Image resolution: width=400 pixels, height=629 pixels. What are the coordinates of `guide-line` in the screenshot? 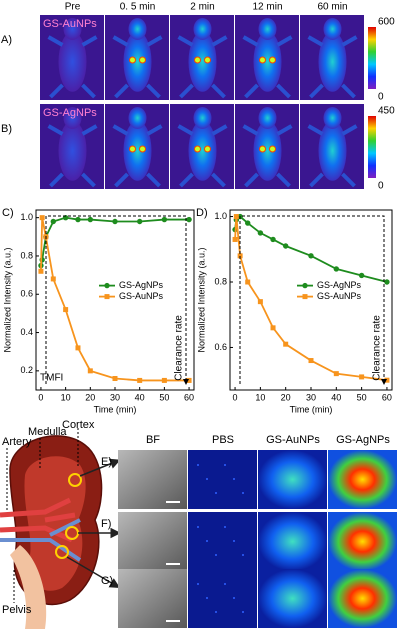 It's located at (313, 300).